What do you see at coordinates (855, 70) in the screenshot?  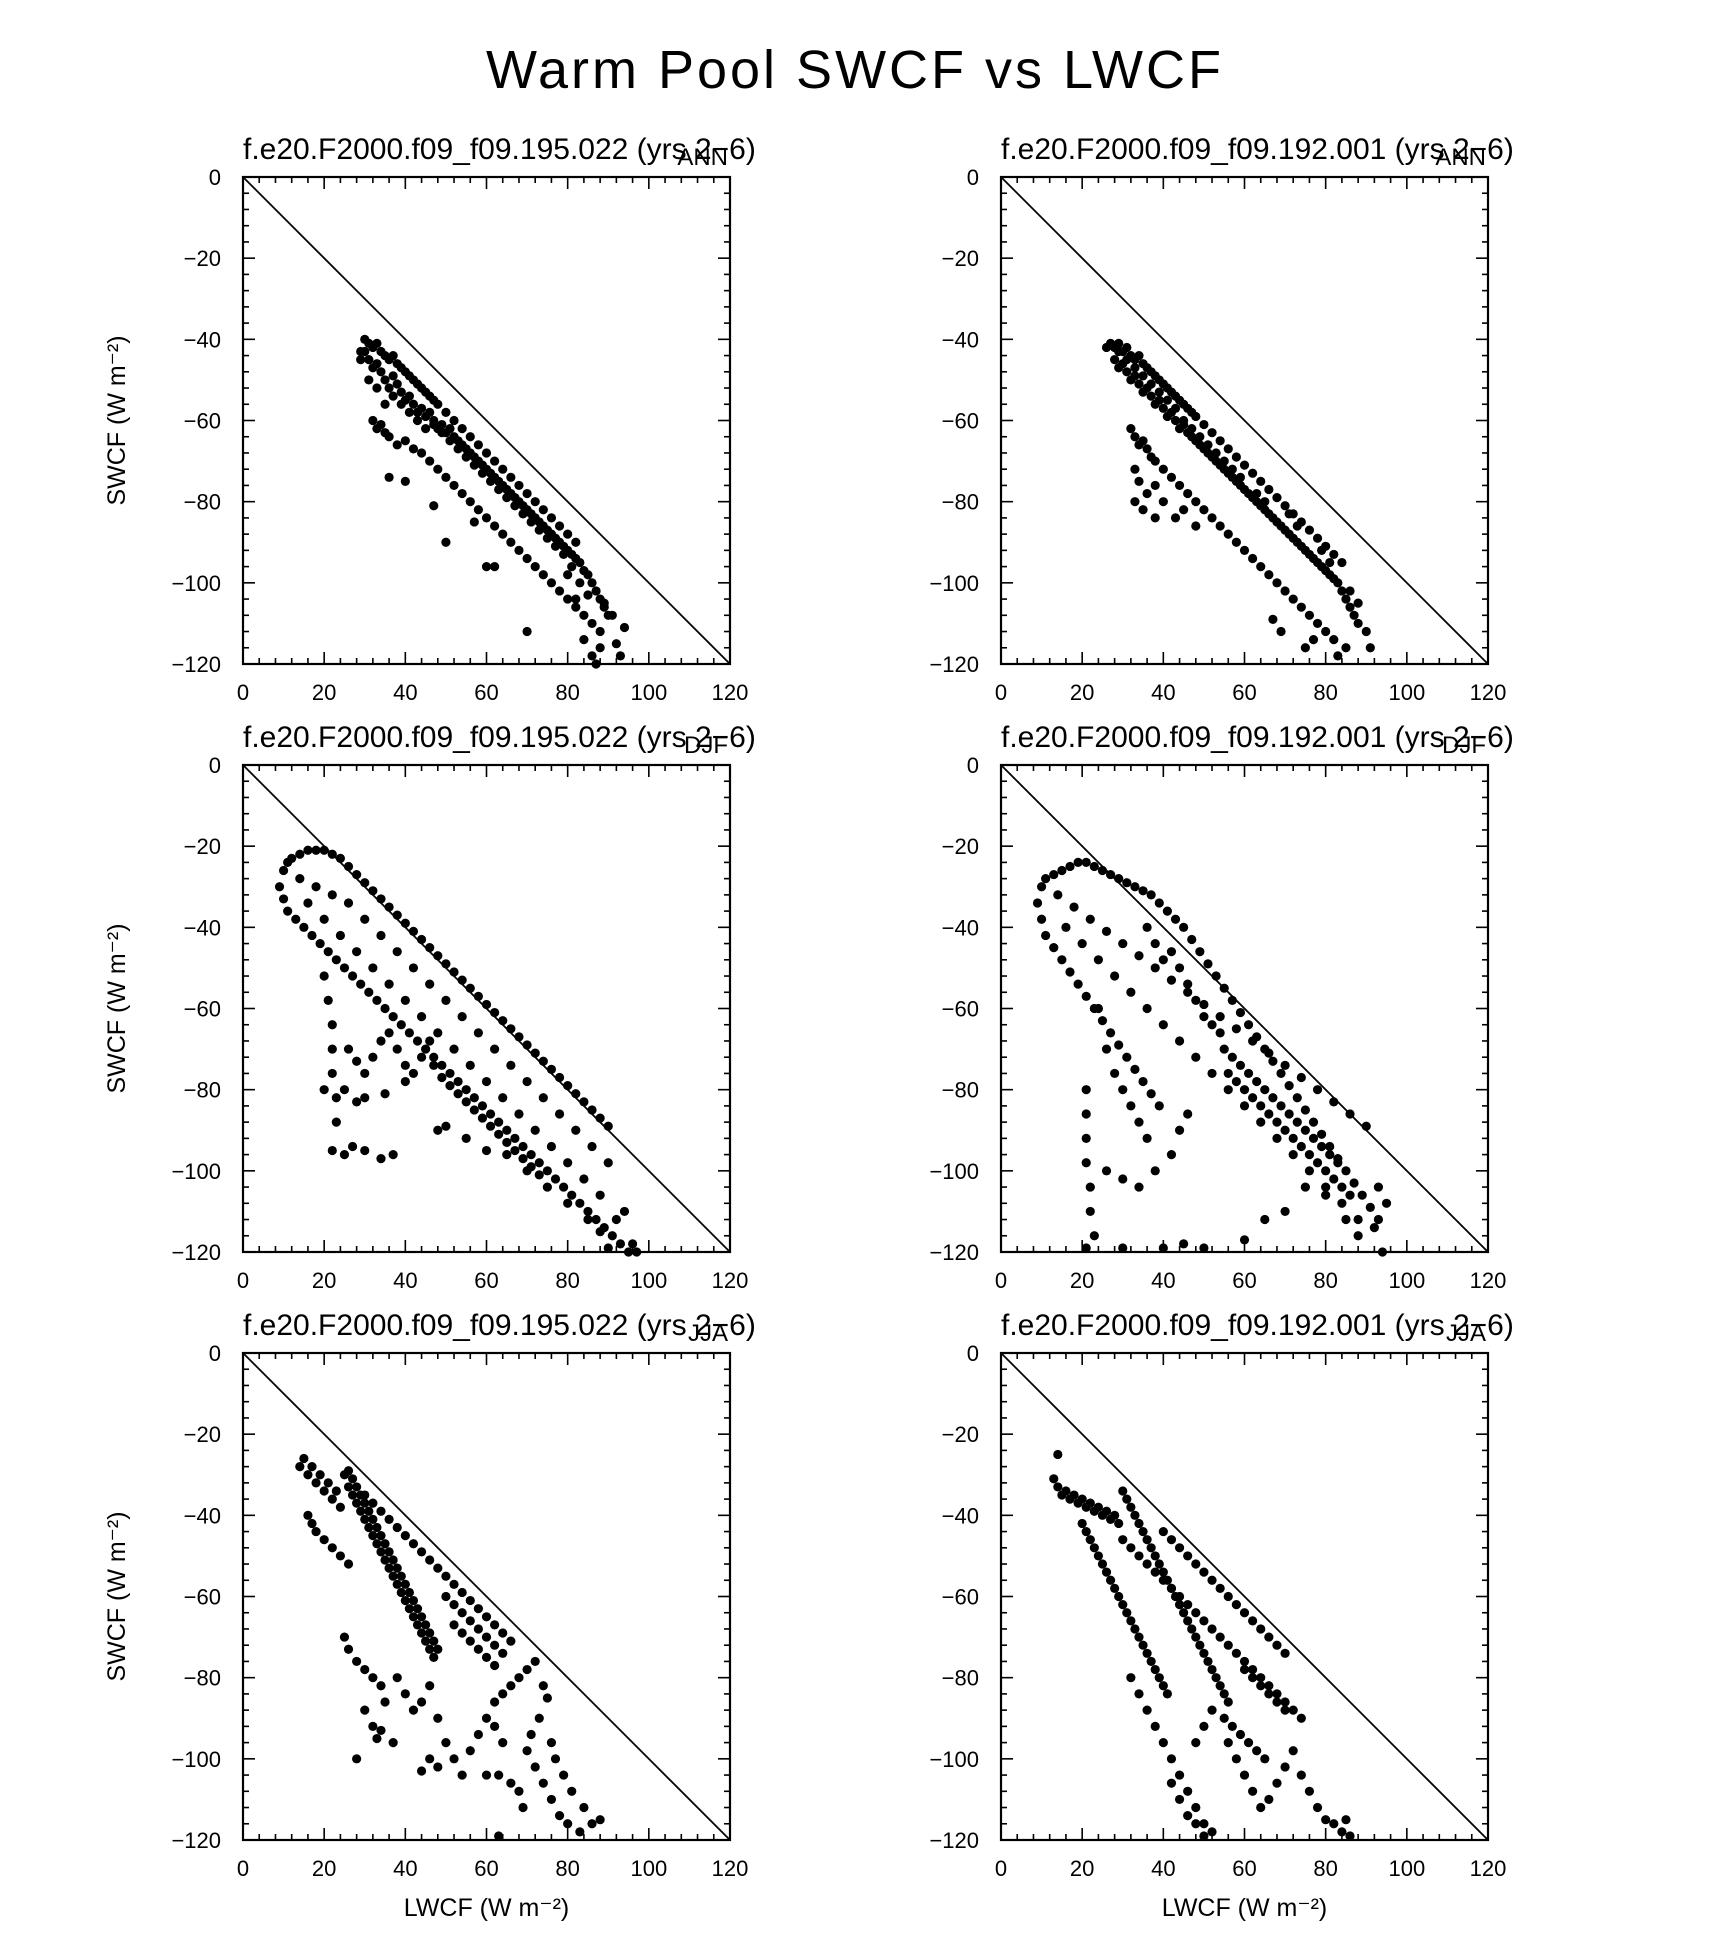 I see `figure-title: Warm Pool SWCF vs LWCF` at bounding box center [855, 70].